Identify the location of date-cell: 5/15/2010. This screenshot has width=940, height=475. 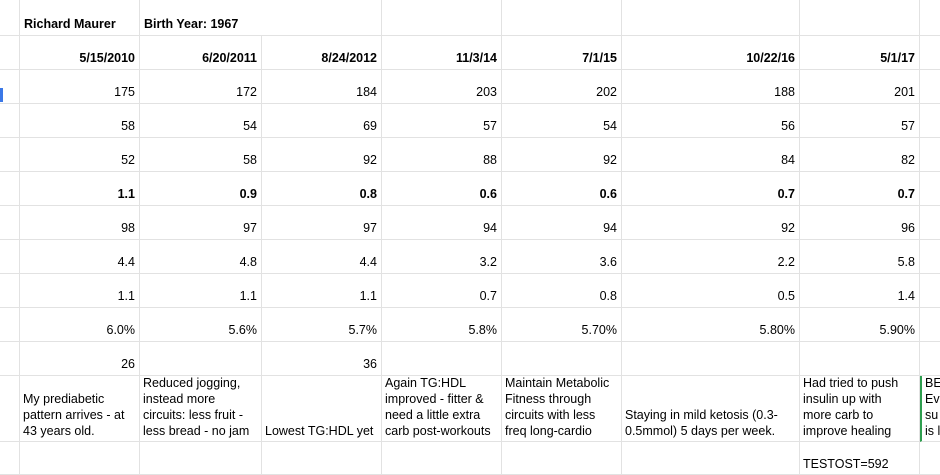
(80, 53).